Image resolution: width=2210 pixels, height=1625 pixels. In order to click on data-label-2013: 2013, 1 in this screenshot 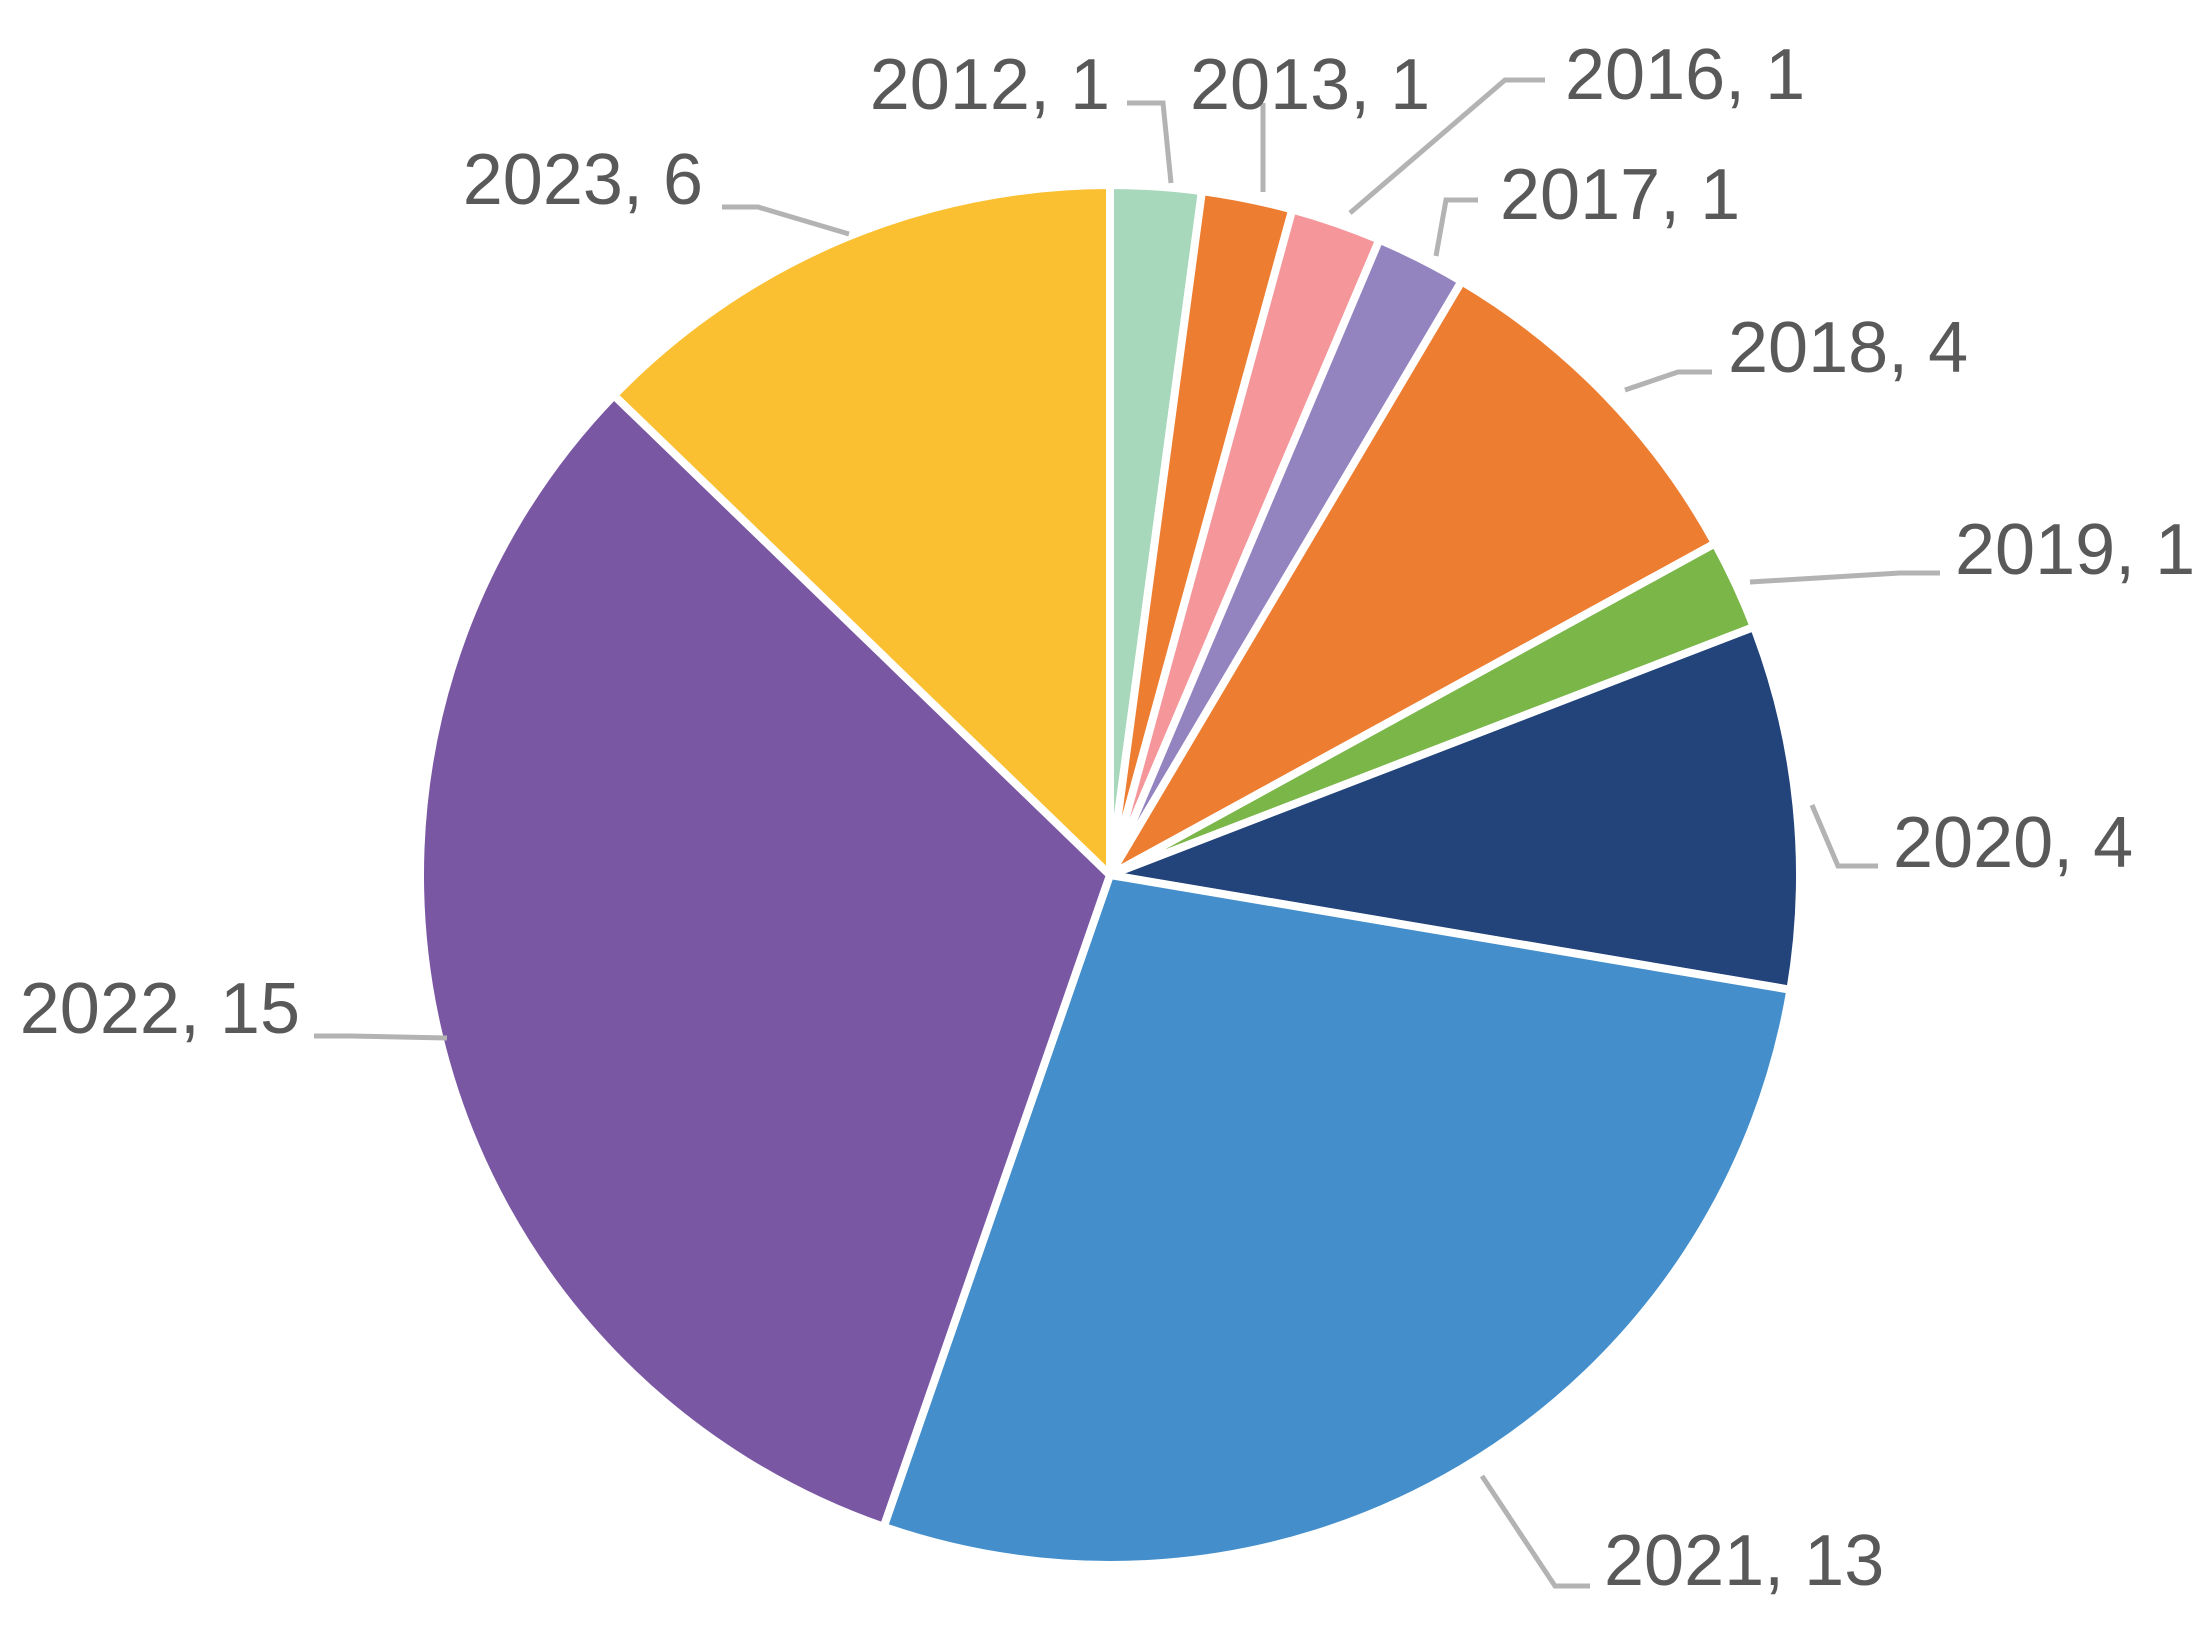, I will do `click(1310, 85)`.